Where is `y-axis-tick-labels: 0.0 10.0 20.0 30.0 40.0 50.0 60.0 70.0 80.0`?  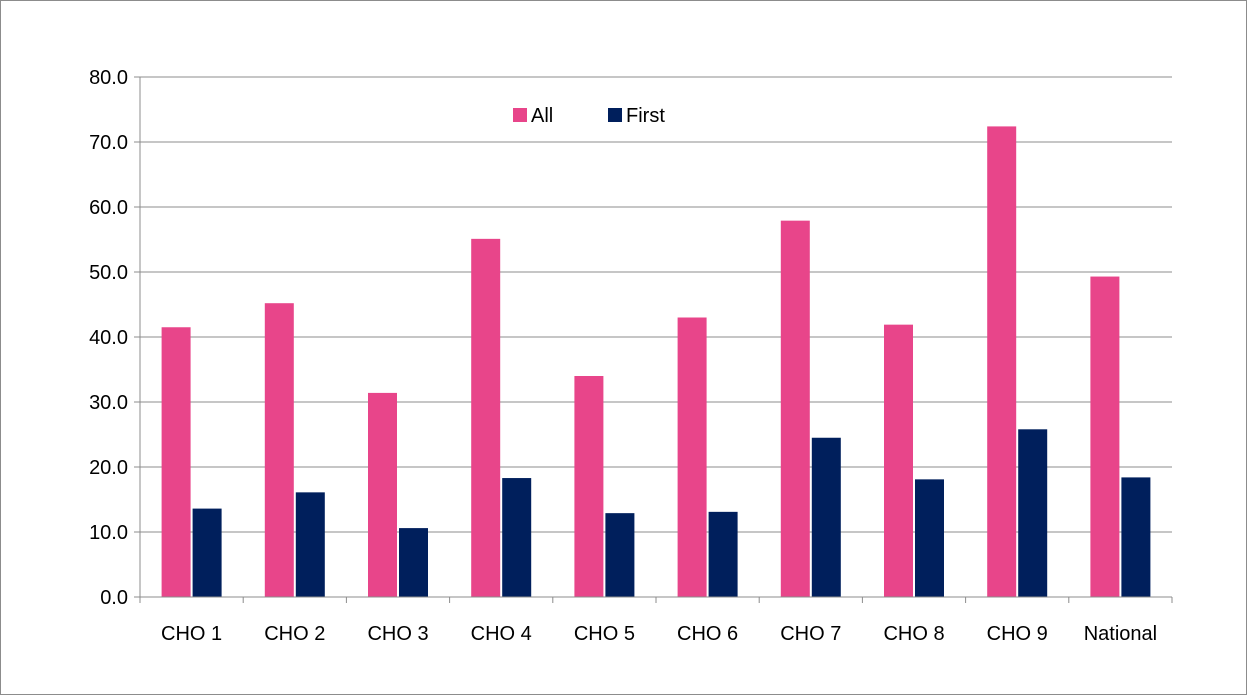
y-axis-tick-labels: 0.0 10.0 20.0 30.0 40.0 50.0 60.0 70.0 80.0 is located at coordinates (108, 338).